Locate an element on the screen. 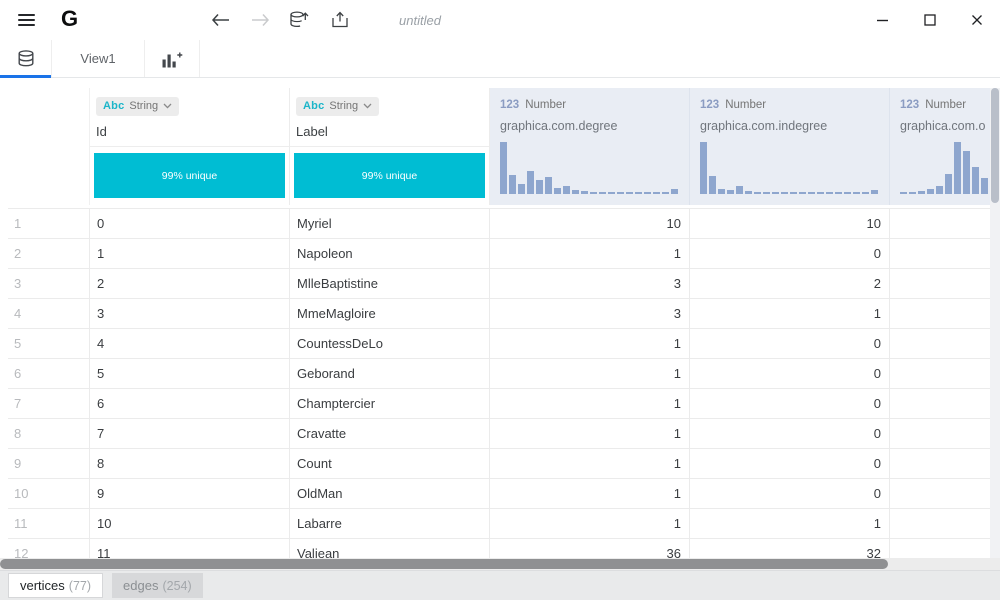  vertical-scrollbar is located at coordinates (995, 323).